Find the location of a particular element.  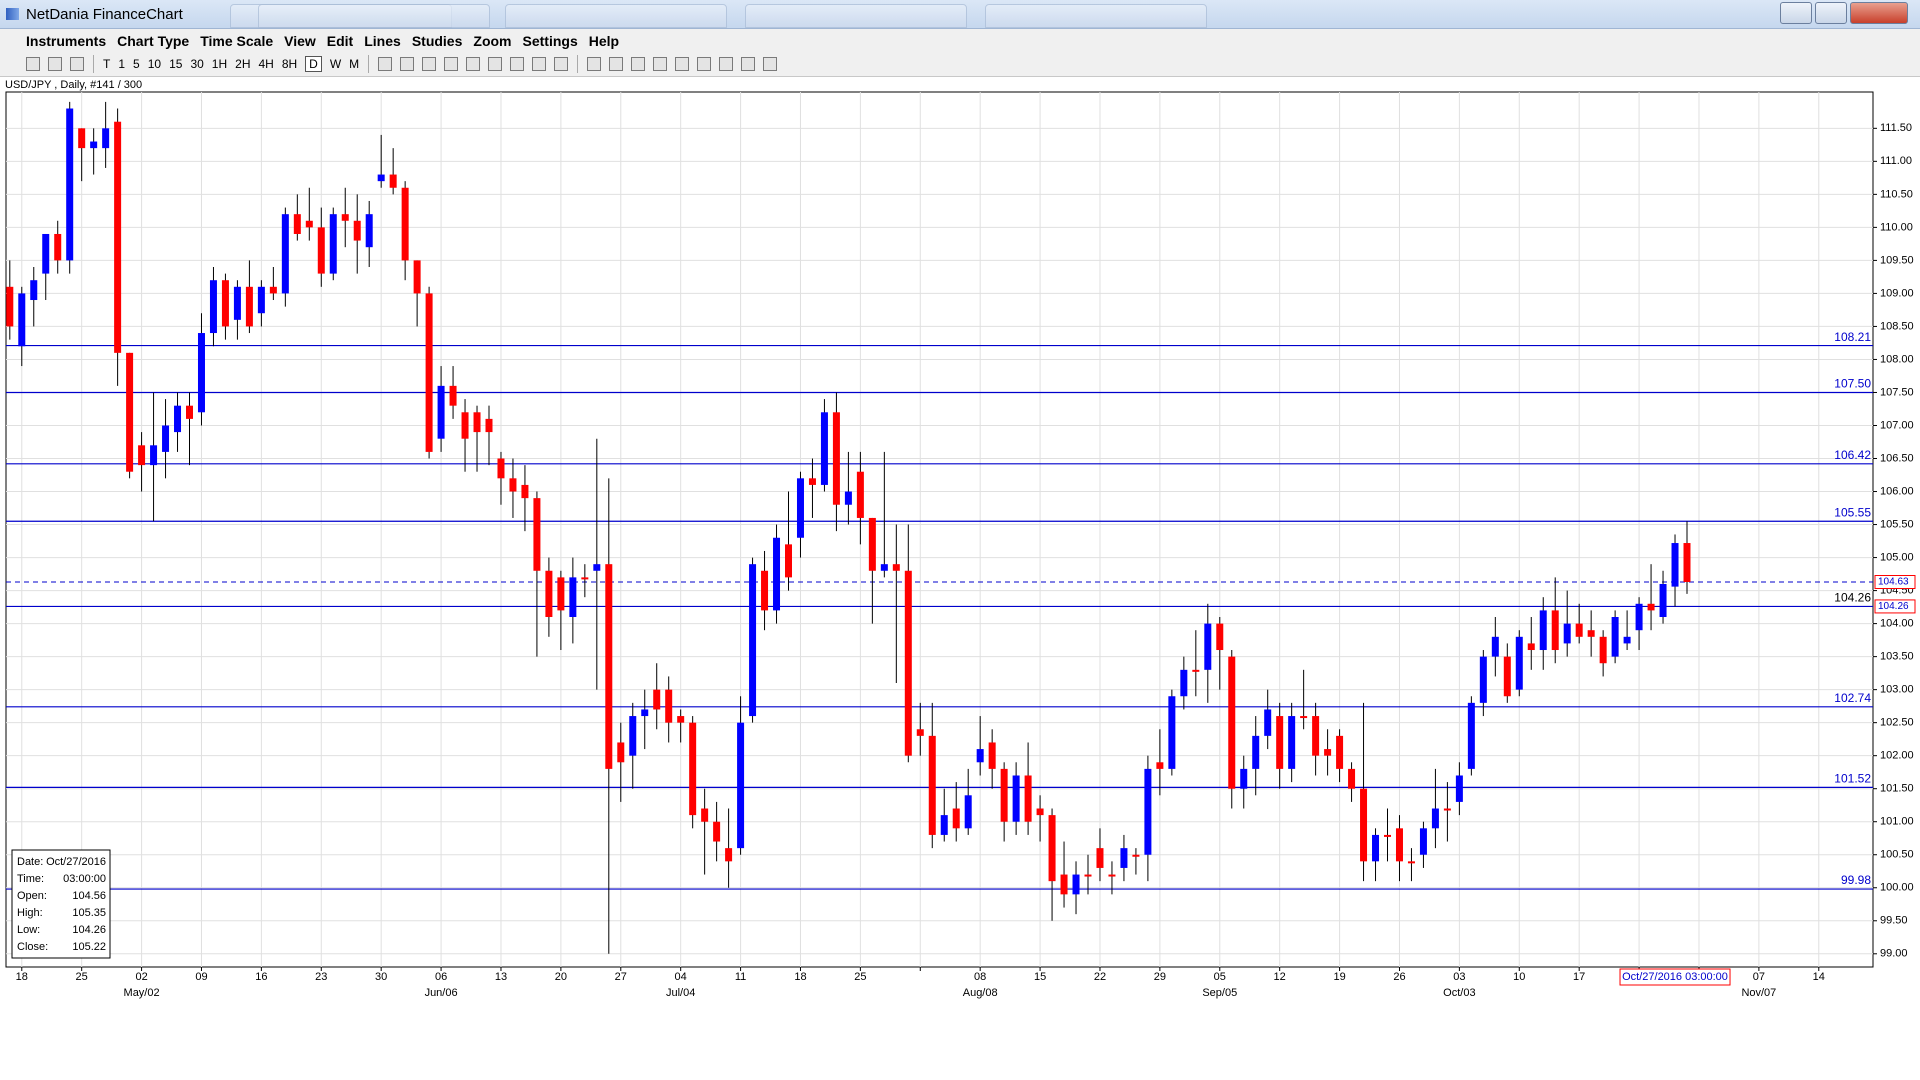

menu-item: Instruments is located at coordinates (66, 40).